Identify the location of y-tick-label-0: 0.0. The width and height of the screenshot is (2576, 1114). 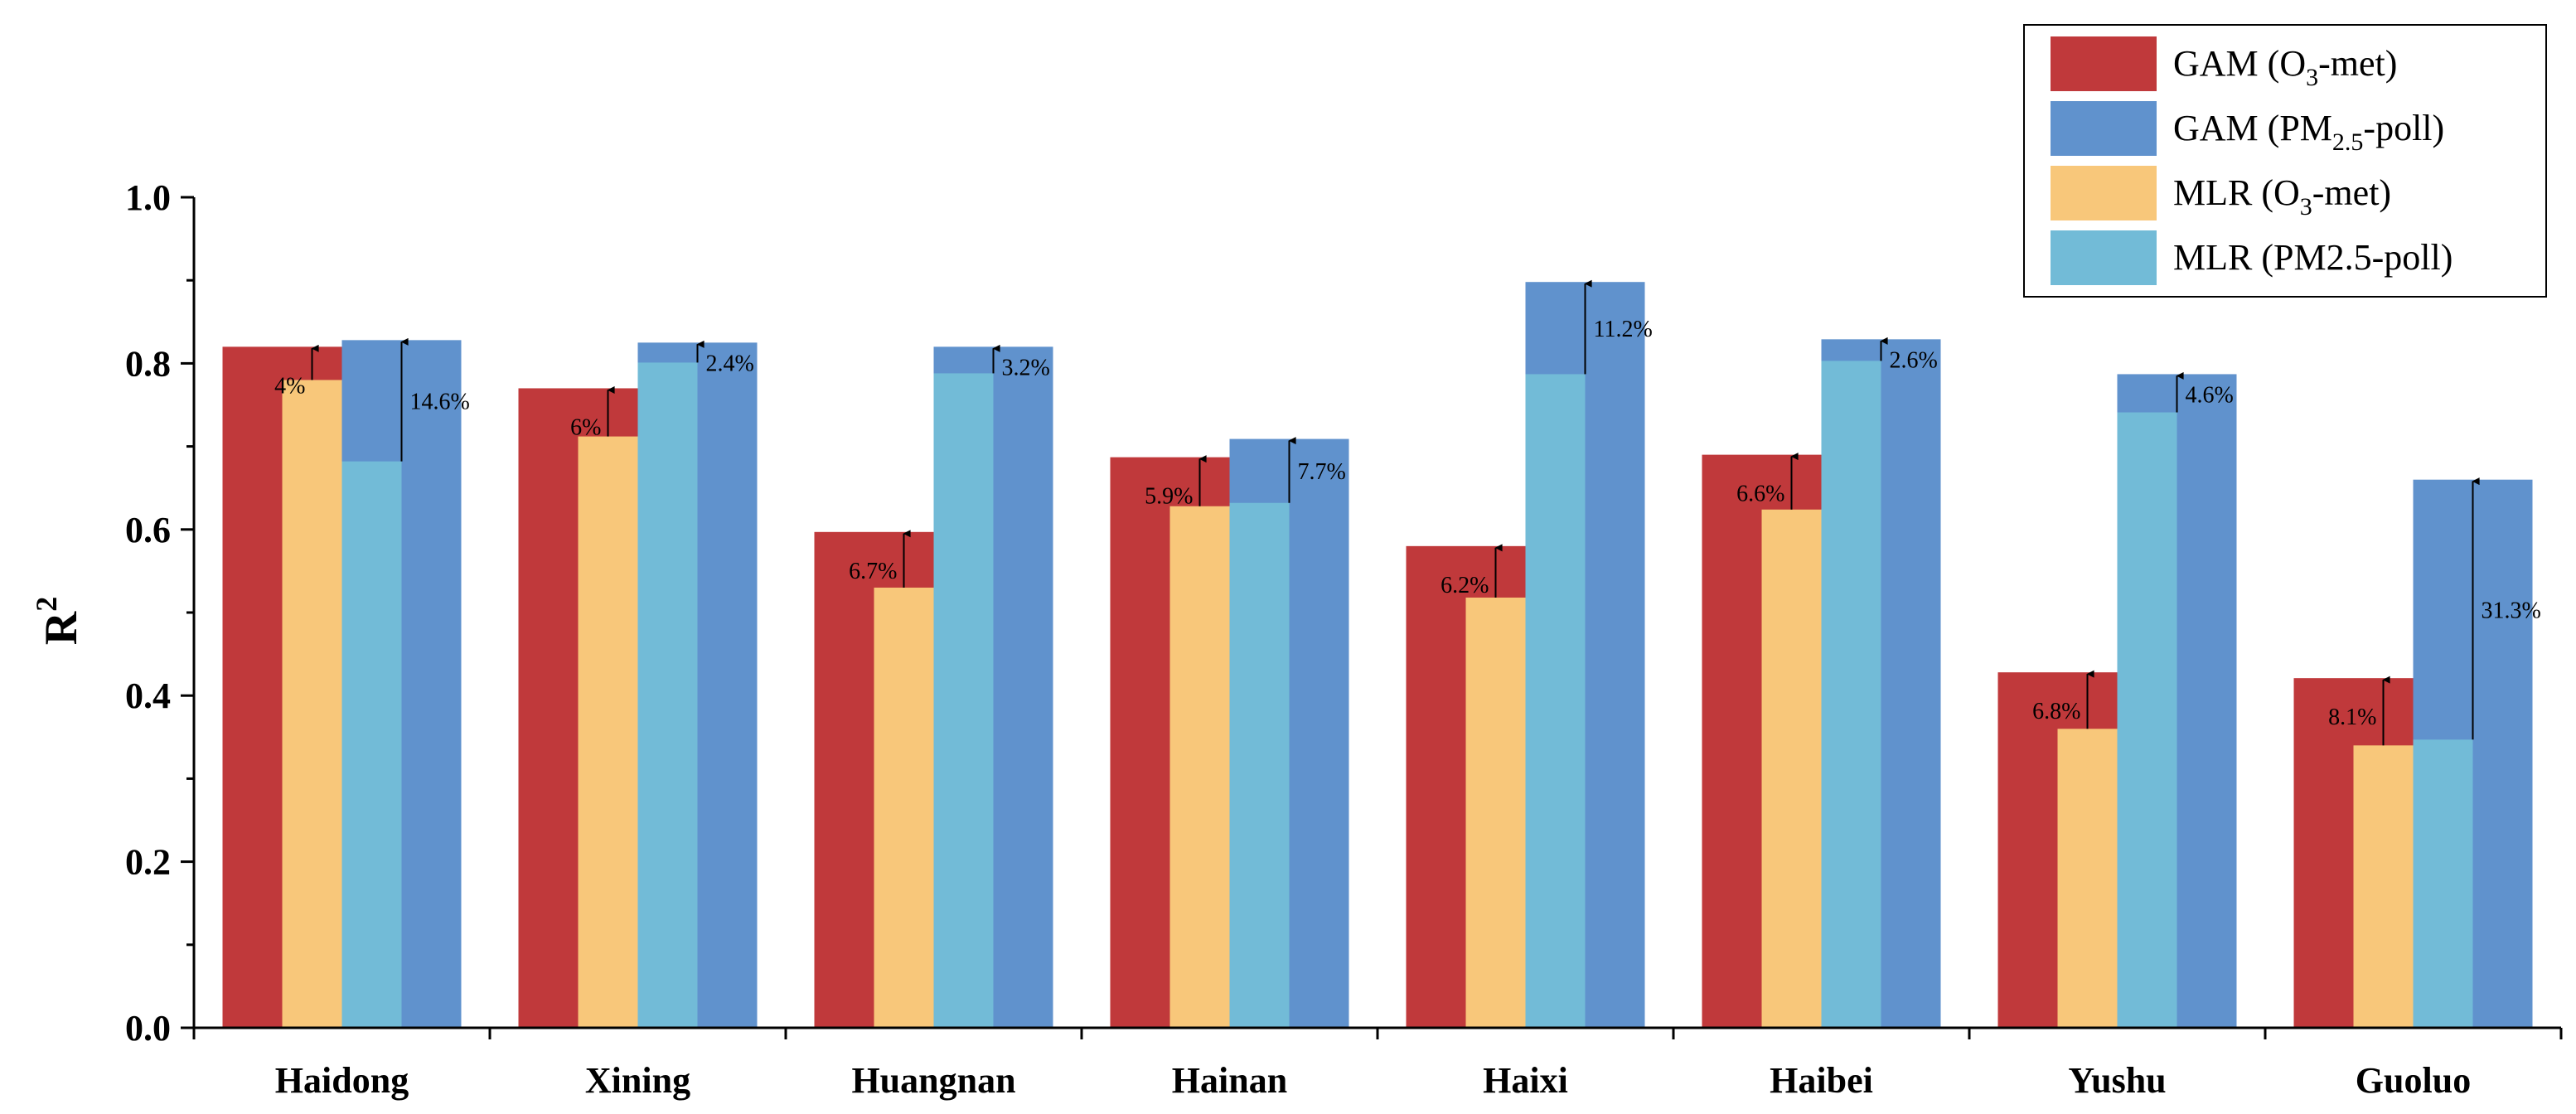
(148, 1028).